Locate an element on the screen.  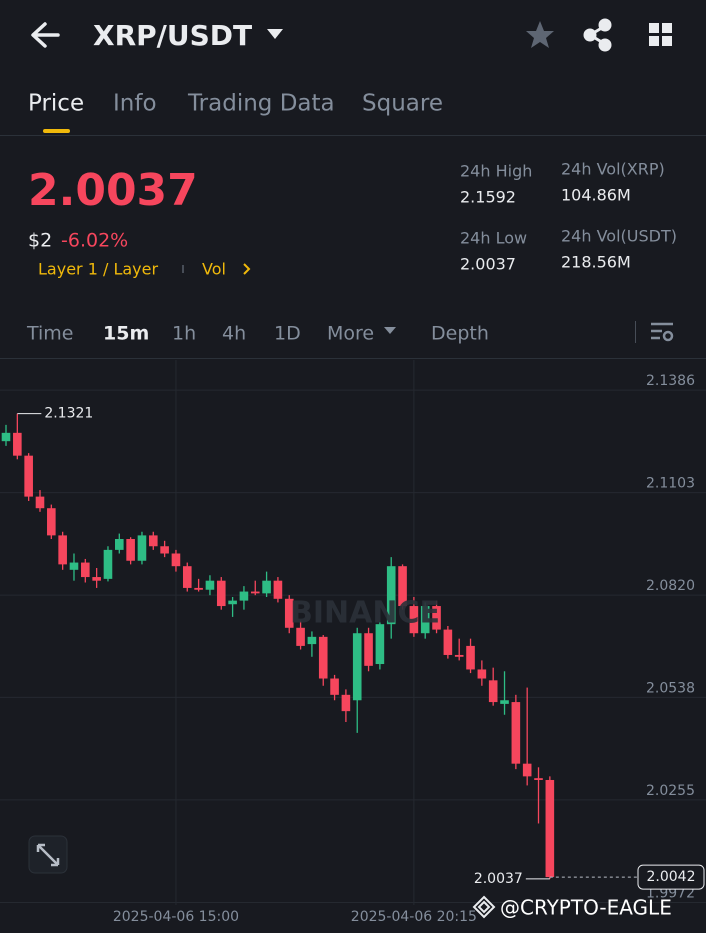
interval: Time is located at coordinates (50, 334).